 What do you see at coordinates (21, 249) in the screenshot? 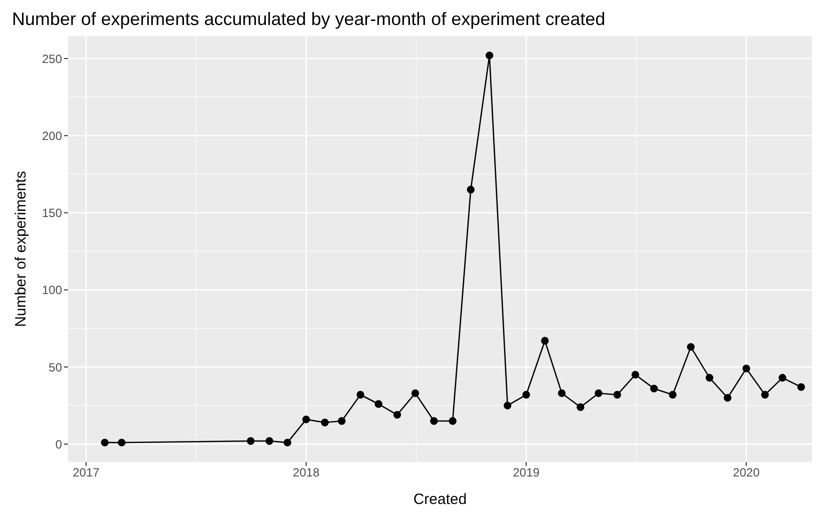
I see `y-axis-title: Number of experiments` at bounding box center [21, 249].